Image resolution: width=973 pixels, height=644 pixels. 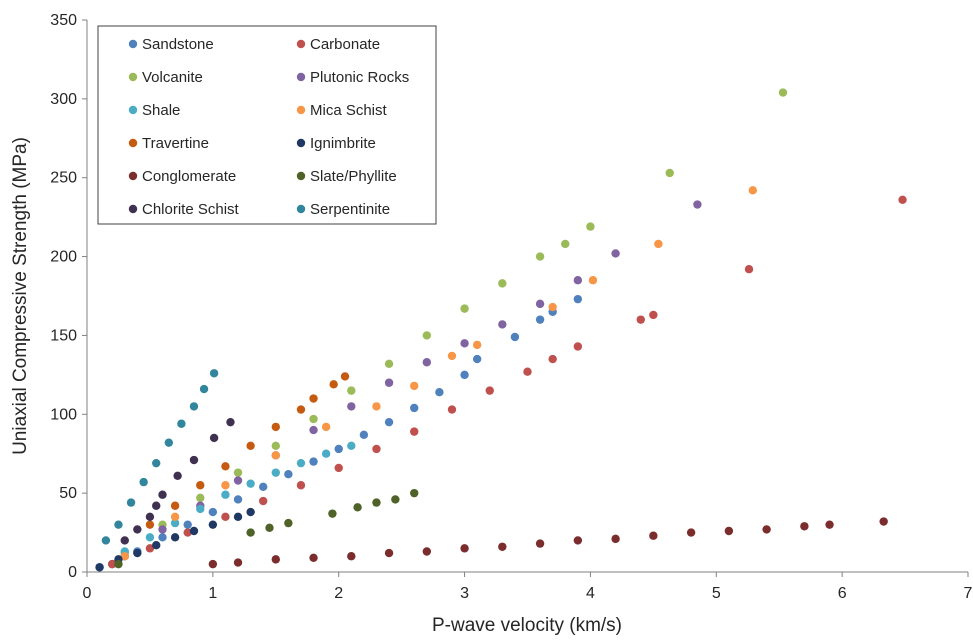 I want to click on legend-marker-chlorite-schist, so click(x=133, y=209).